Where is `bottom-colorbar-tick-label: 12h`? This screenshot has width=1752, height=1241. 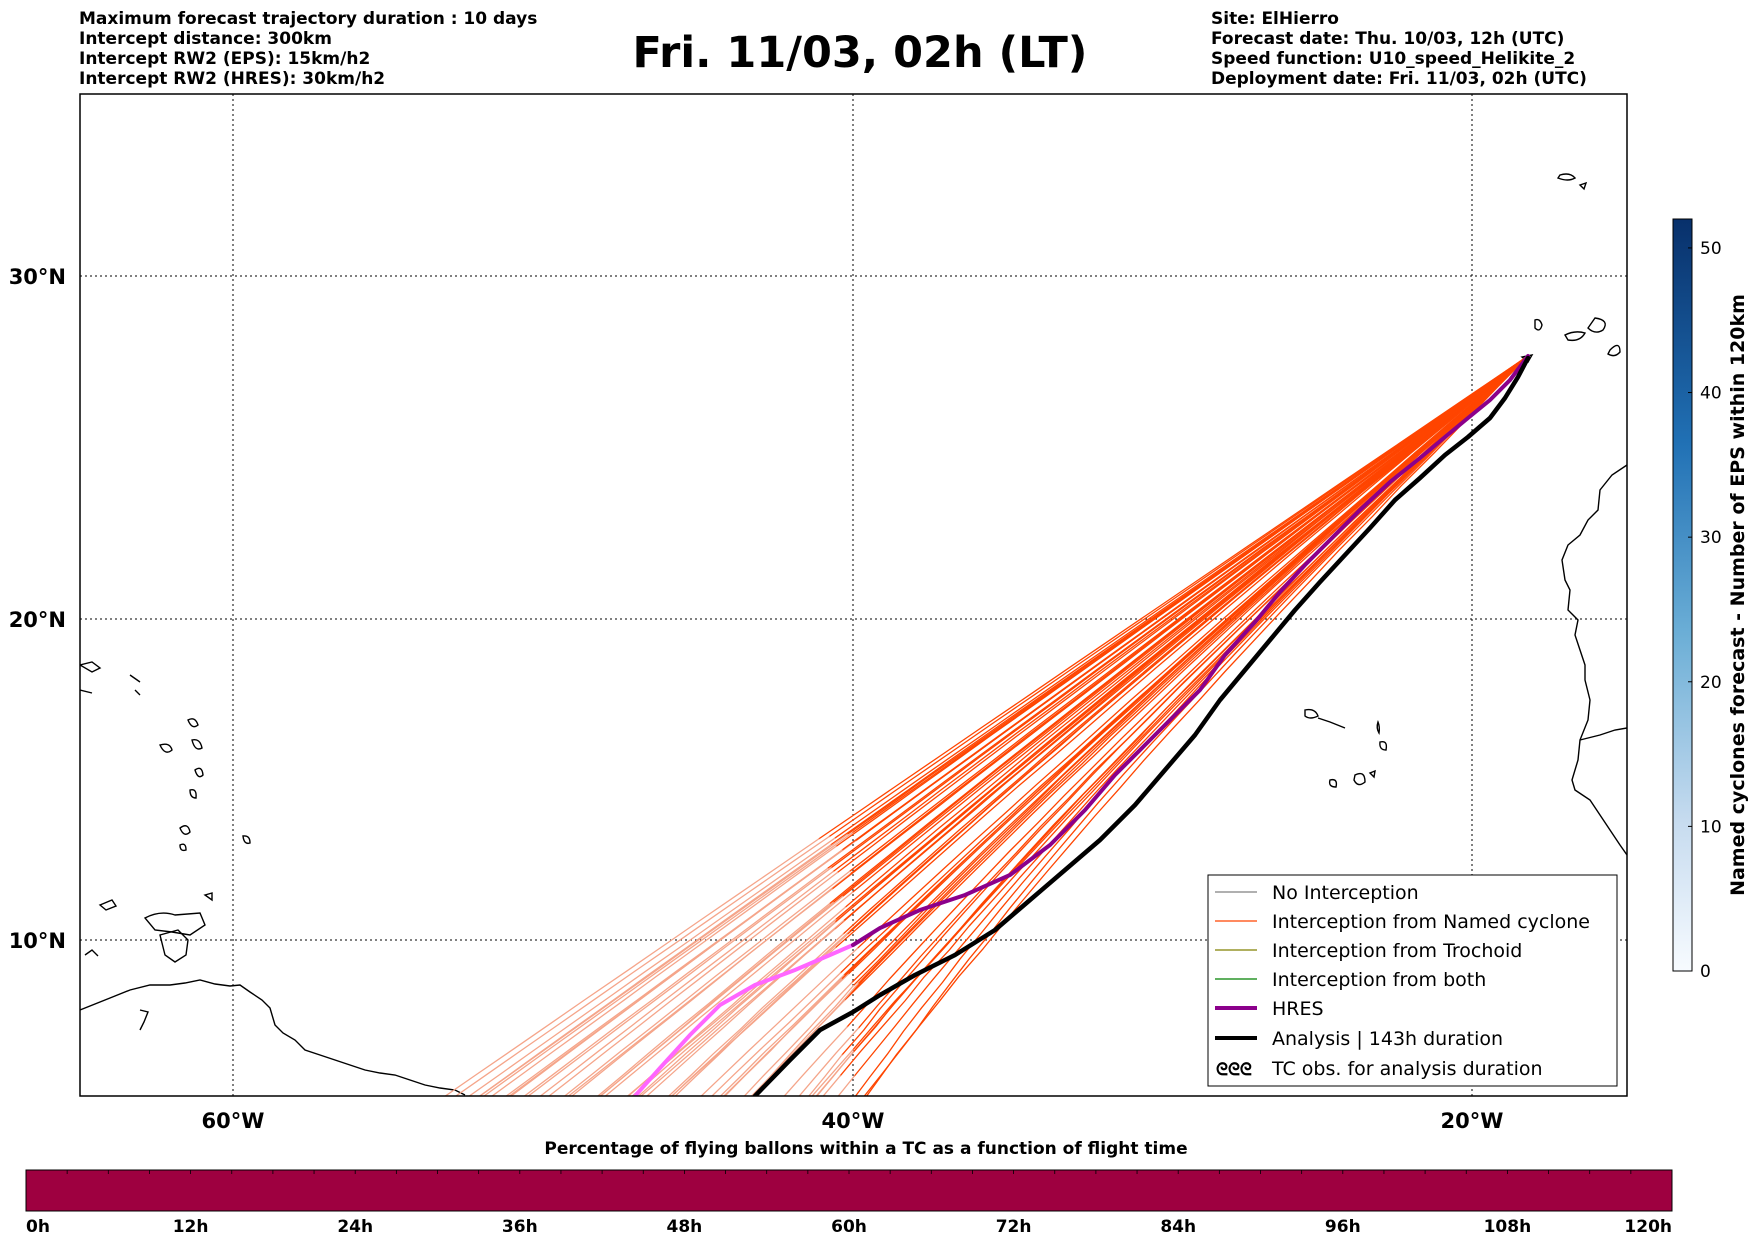
bottom-colorbar-tick-label: 12h is located at coordinates (191, 1227).